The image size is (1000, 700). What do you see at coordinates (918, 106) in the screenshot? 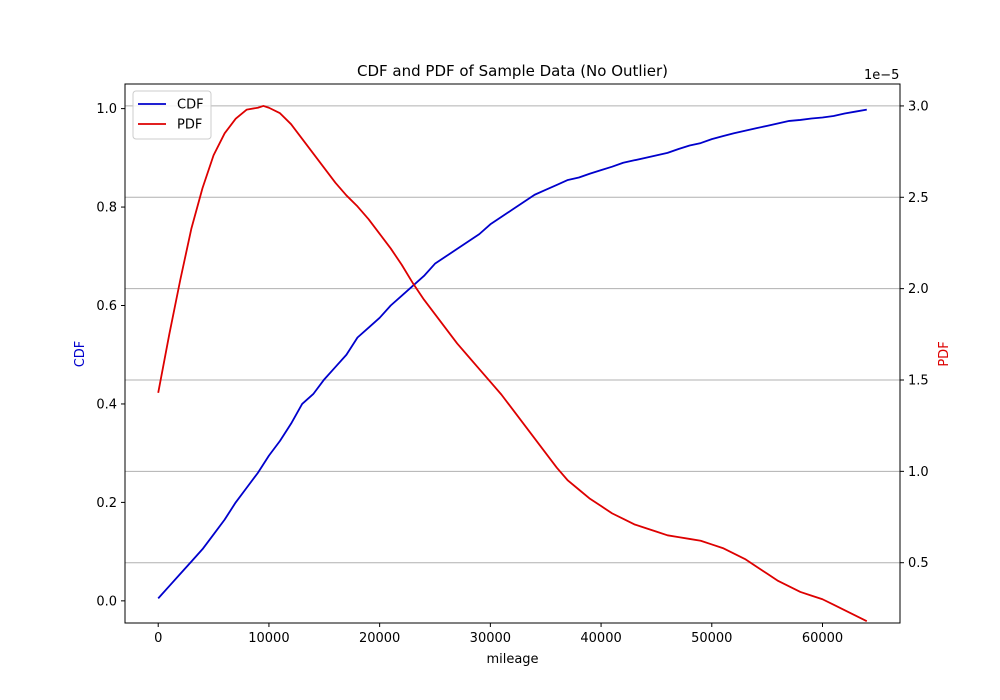
I see `right-tick-label: 3.0` at bounding box center [918, 106].